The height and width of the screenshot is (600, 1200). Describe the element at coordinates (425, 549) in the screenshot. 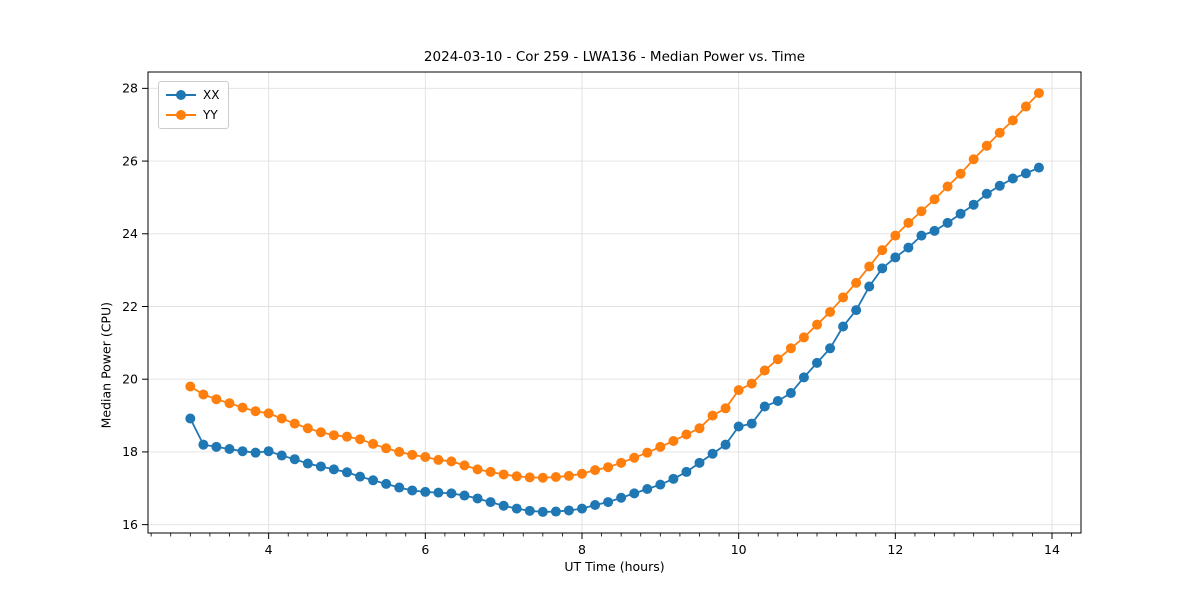

I see `x-tick-label: 6` at that location.